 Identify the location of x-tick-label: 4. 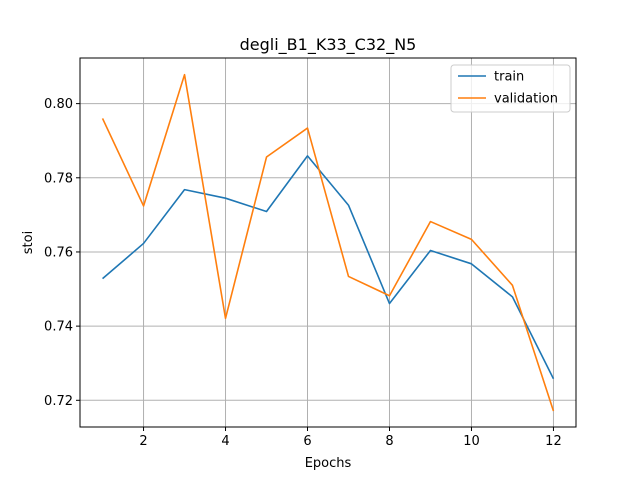
(225, 441).